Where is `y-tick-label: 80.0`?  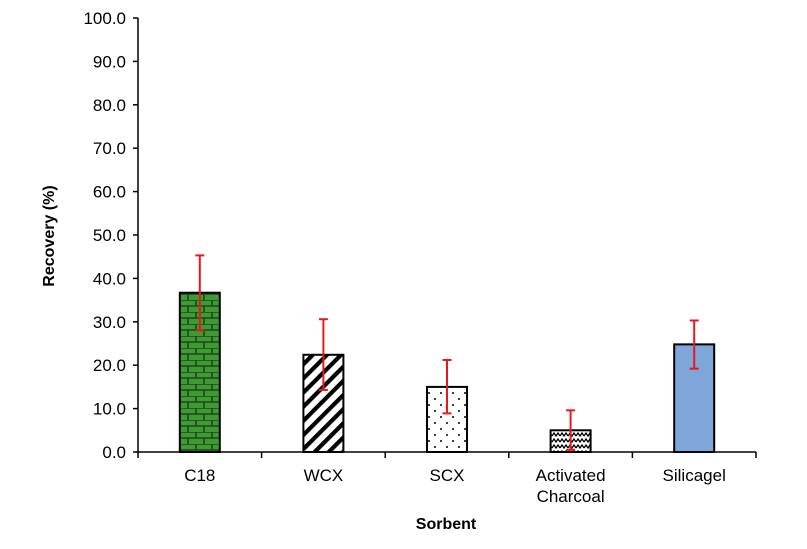 y-tick-label: 80.0 is located at coordinates (109, 105).